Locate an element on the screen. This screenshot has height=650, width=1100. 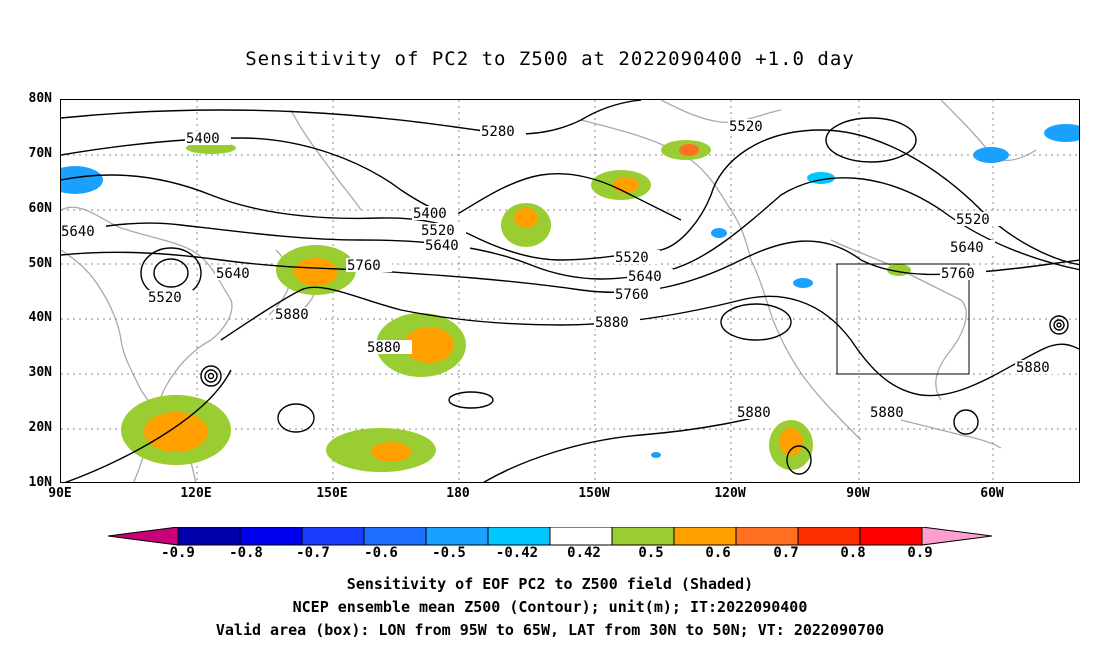
lat-label-70n: 70N is located at coordinates (40, 153).